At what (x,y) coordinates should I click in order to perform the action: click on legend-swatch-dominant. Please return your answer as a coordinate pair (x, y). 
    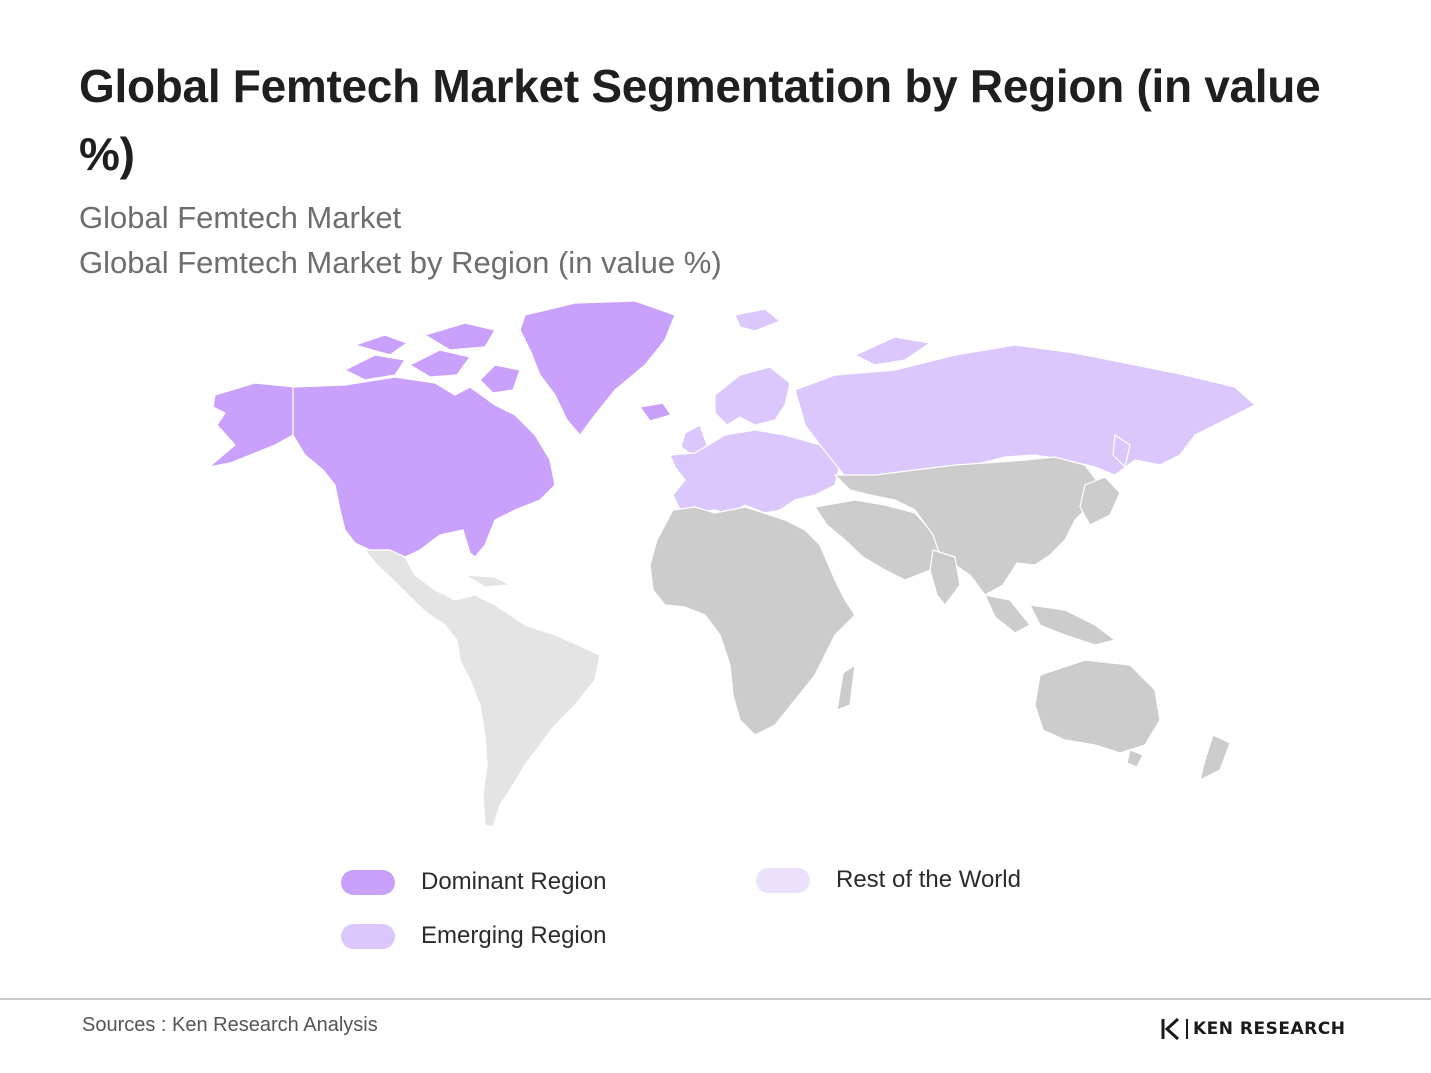
    Looking at the image, I should click on (368, 882).